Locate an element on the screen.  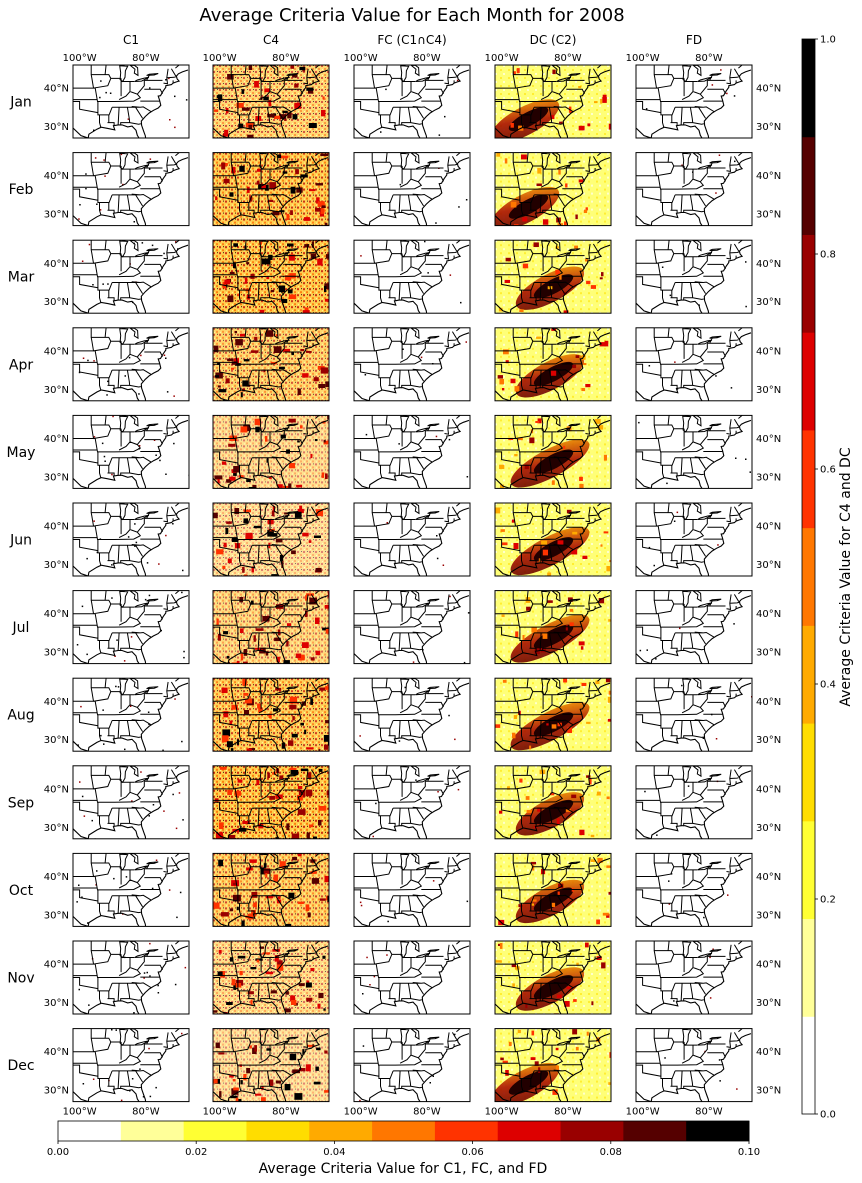
colorbar-bottom: 0.00 0.02 0.04 0.06 0.08 0.10 is located at coordinates (403, 1139).